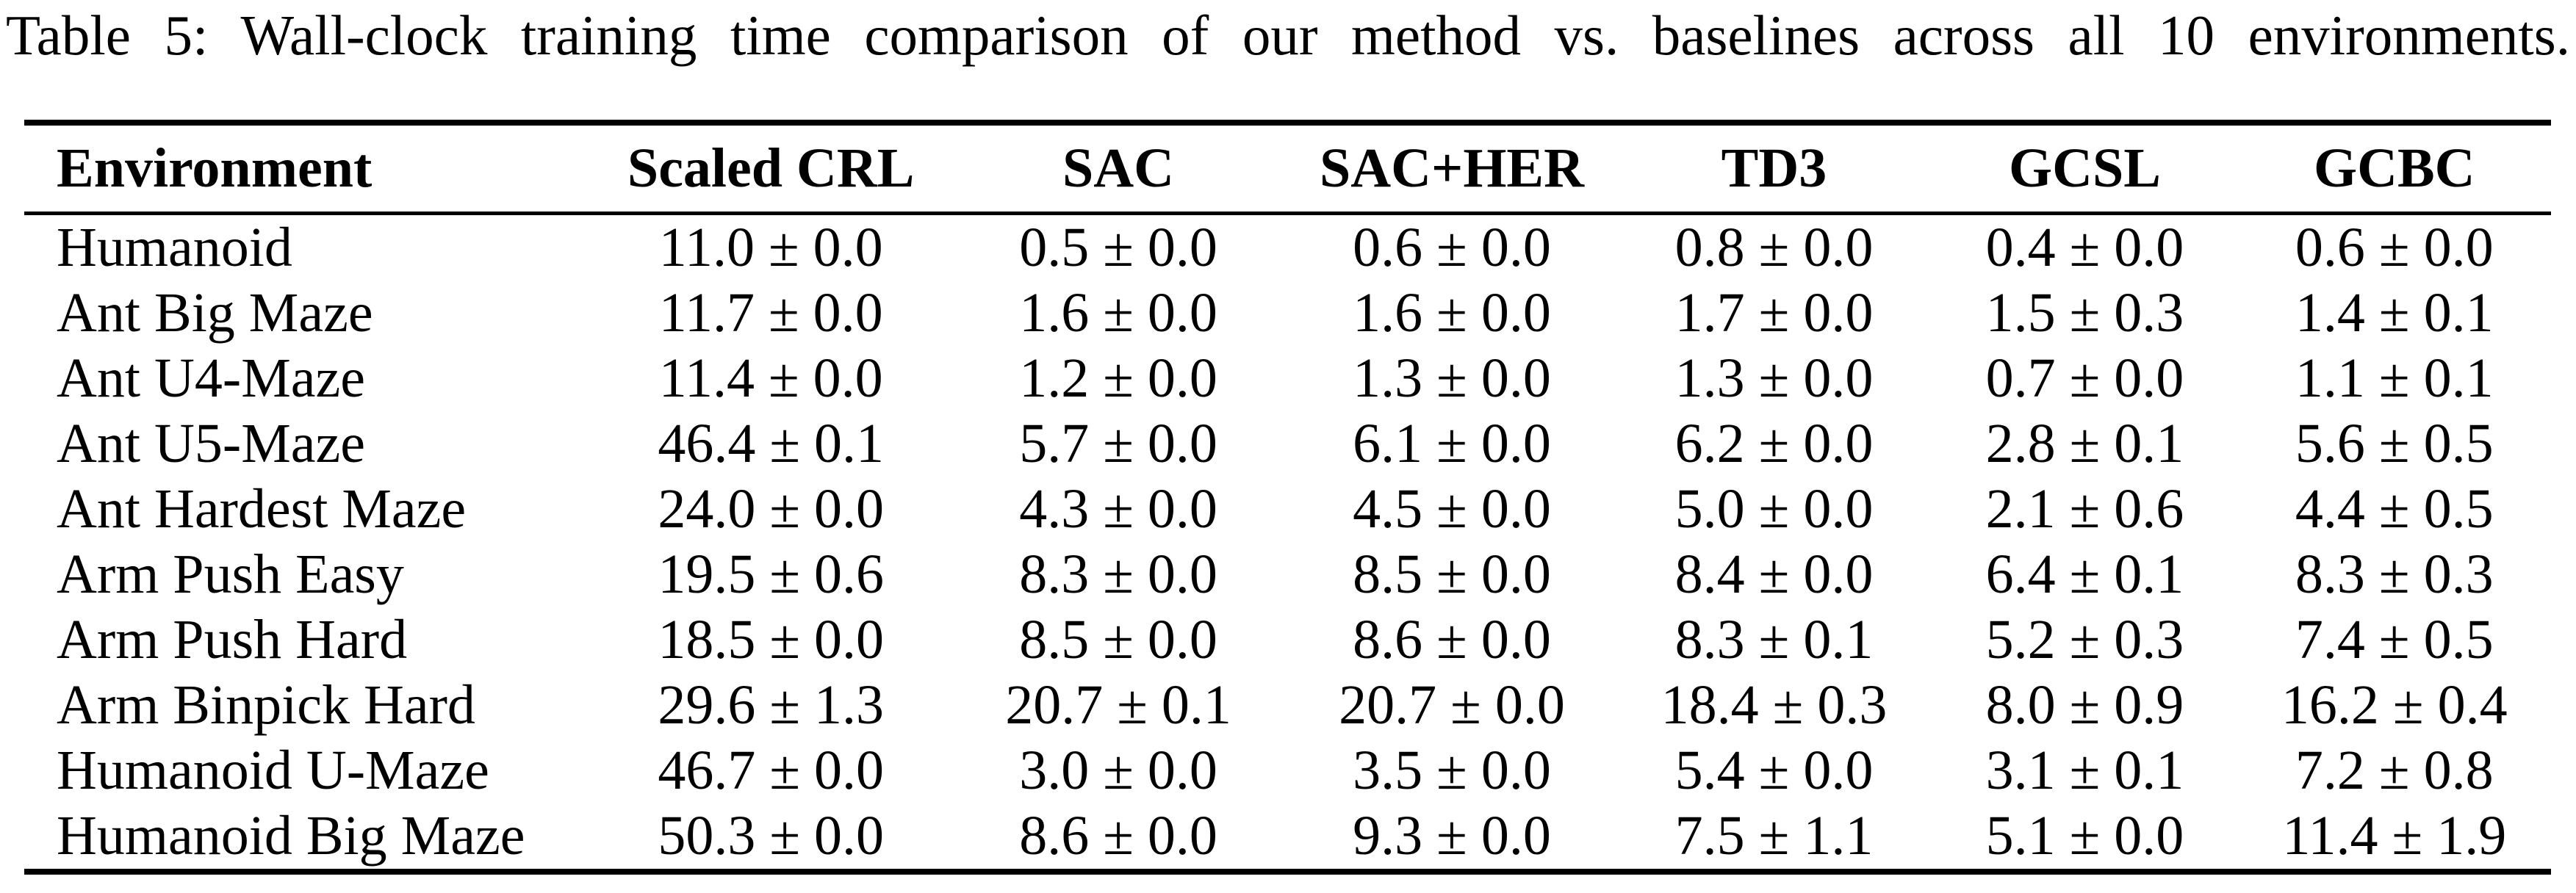 This screenshot has height=893, width=2576. What do you see at coordinates (2084, 574) in the screenshot?
I see `cell-value: 6.4 ± 0.1` at bounding box center [2084, 574].